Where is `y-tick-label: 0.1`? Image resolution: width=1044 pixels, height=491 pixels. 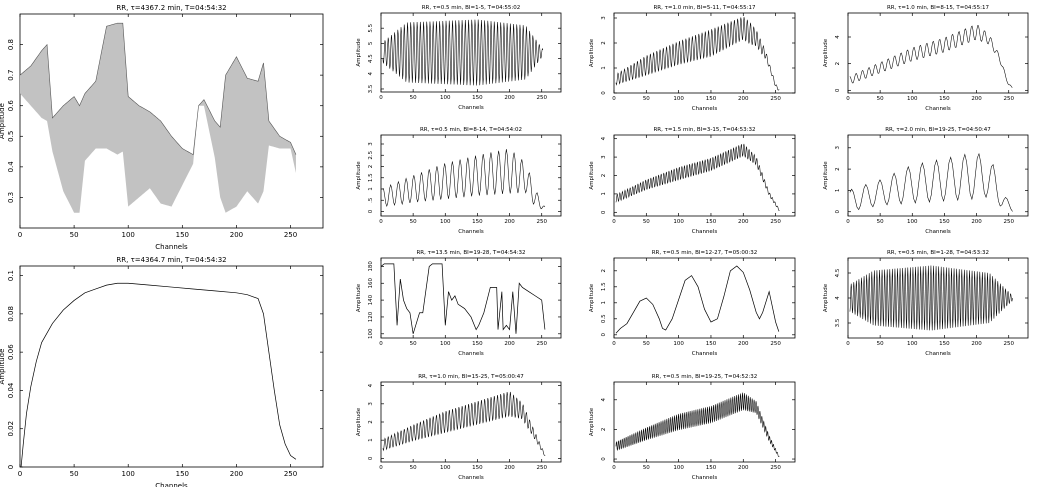 y-tick-label: 0.1 is located at coordinates (11, 275).